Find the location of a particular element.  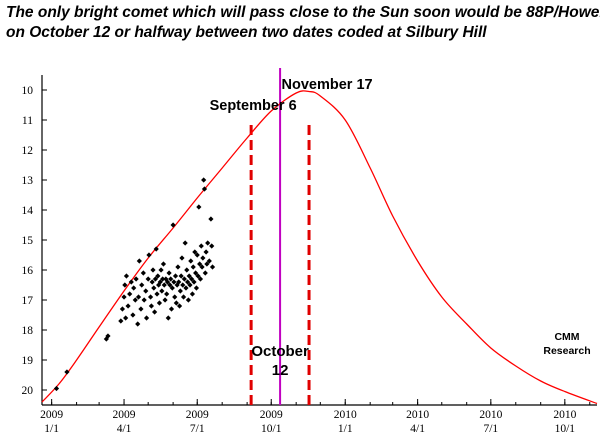

credit-line-2: Research is located at coordinates (566, 351).